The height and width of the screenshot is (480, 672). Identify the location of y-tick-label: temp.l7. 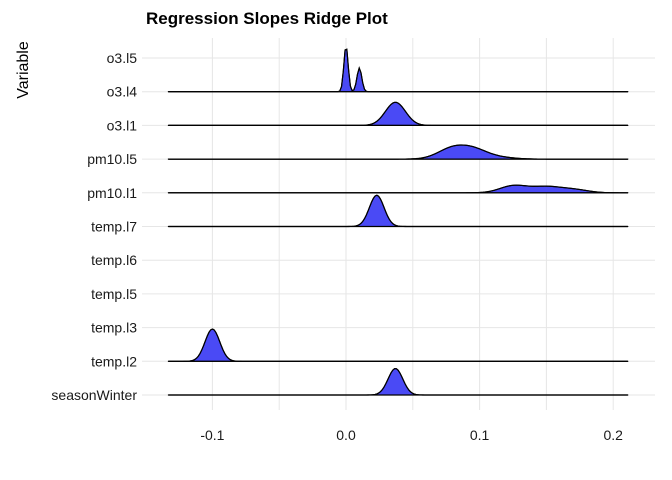
(114, 227).